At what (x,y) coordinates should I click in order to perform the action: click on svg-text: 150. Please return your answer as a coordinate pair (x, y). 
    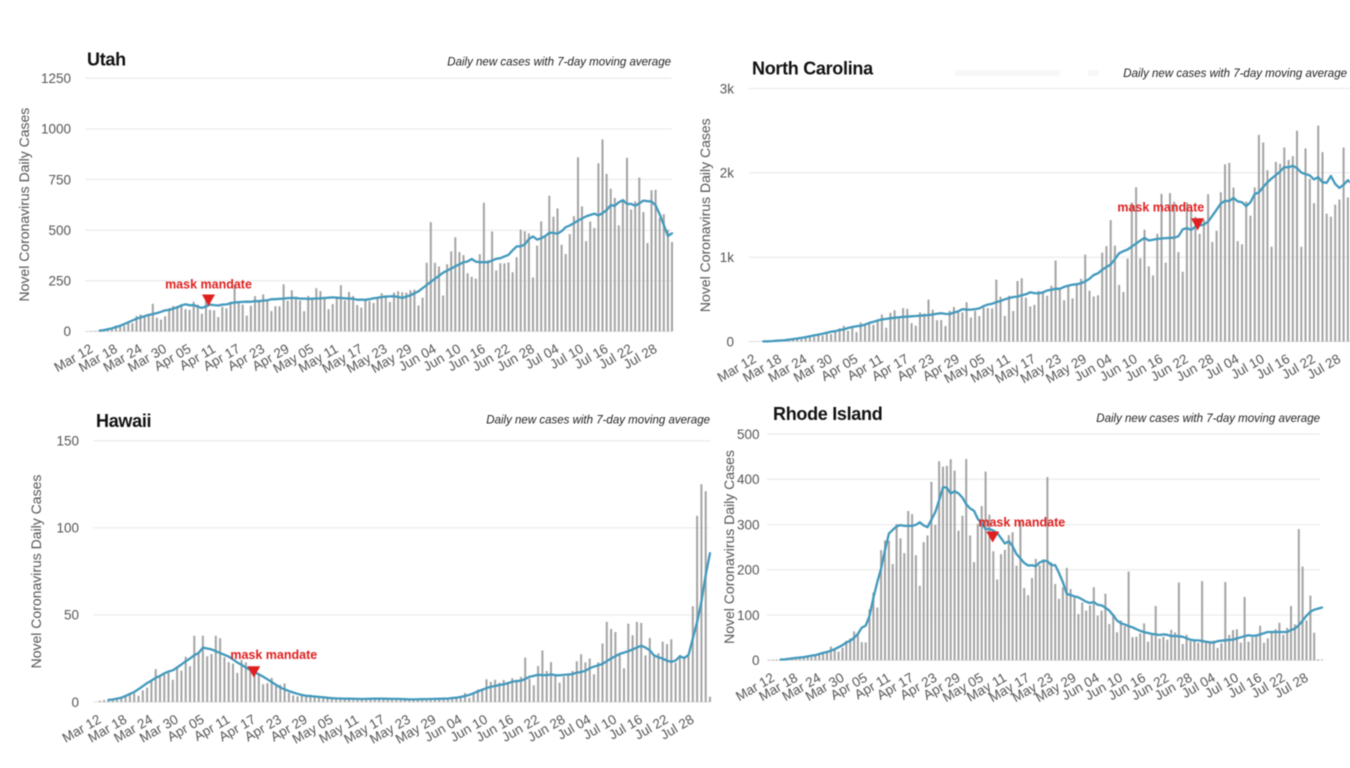
    Looking at the image, I should click on (67, 441).